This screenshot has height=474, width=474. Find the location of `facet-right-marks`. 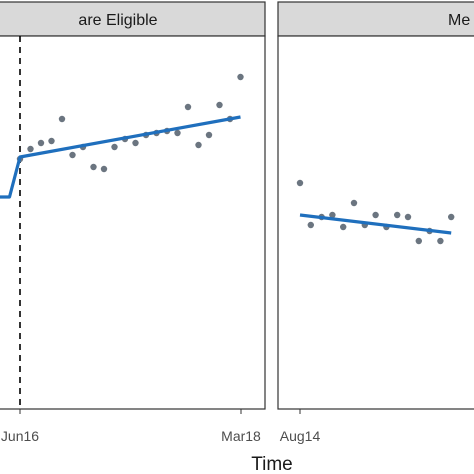

facet-right-marks is located at coordinates (375, 212).